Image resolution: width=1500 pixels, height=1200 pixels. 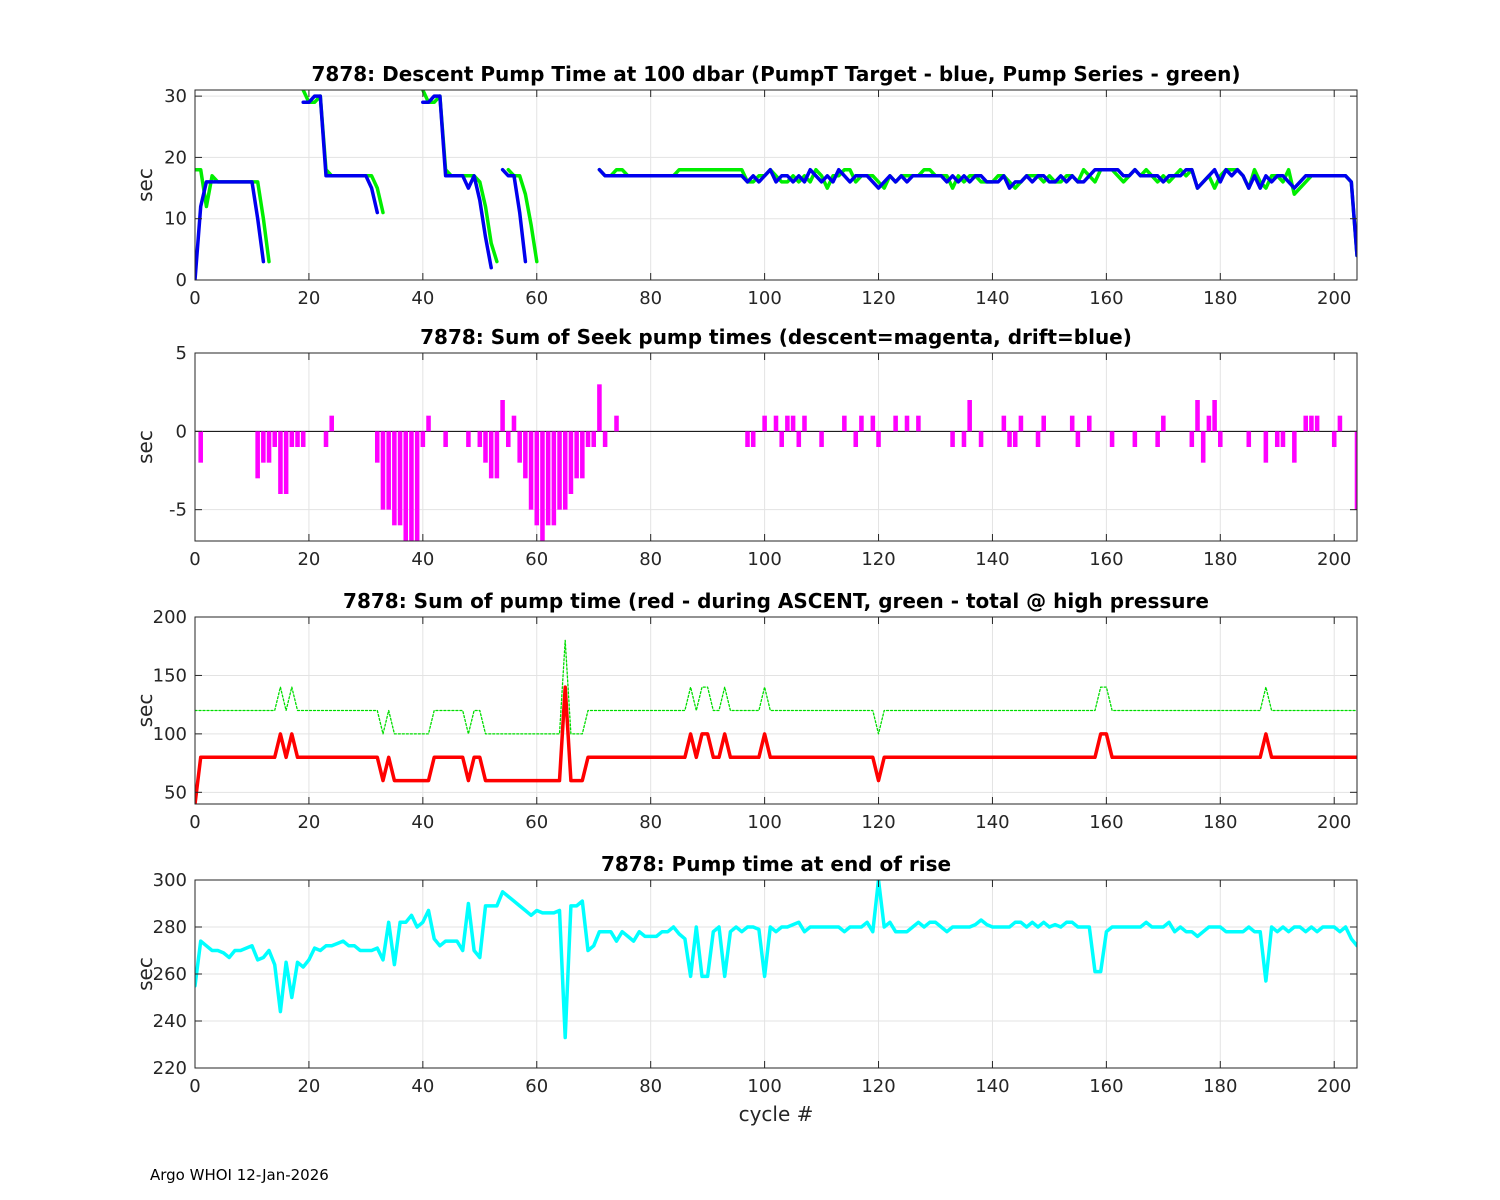 I want to click on y-tick-label: 50, so click(x=175, y=792).